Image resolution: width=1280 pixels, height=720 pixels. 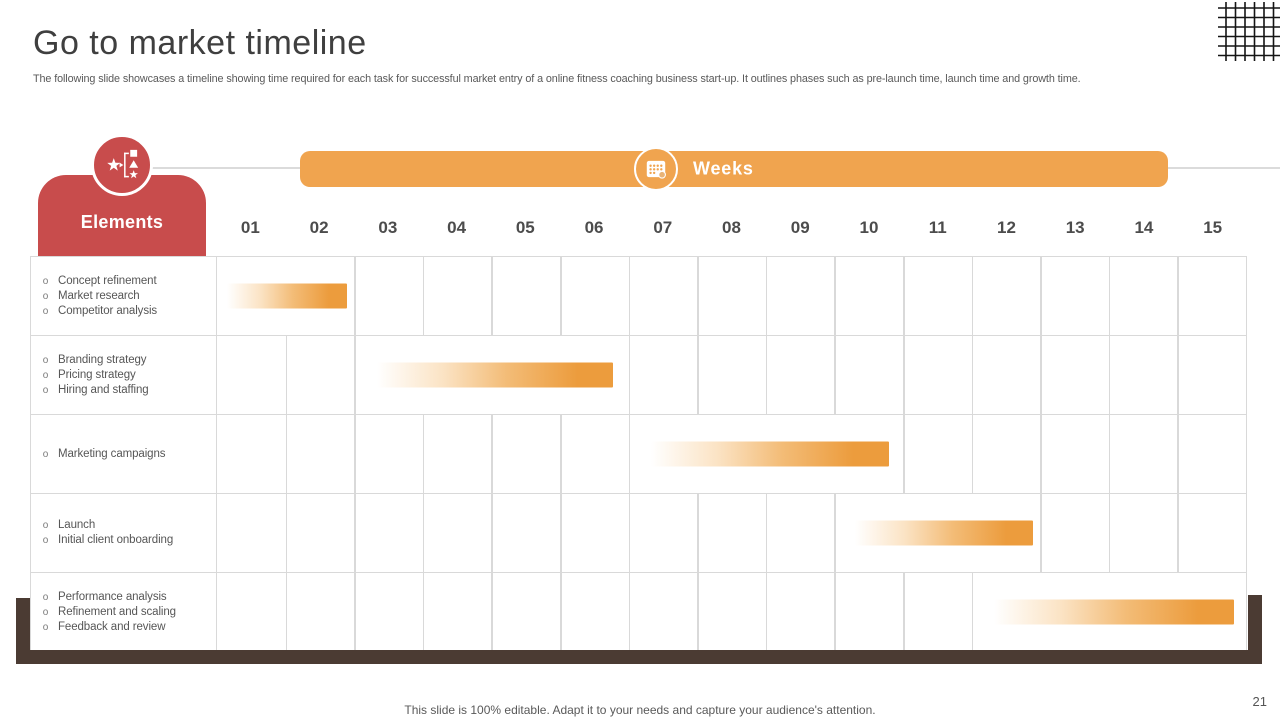 I want to click on elements-header: Elements, so click(x=122, y=215).